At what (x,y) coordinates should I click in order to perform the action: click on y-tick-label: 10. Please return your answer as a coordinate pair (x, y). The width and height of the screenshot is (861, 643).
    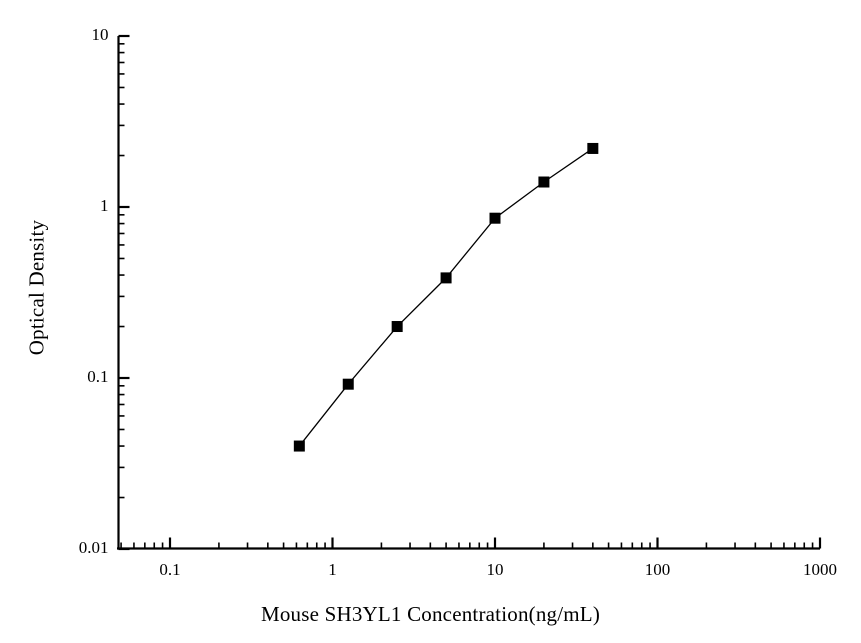
    Looking at the image, I should click on (100, 34).